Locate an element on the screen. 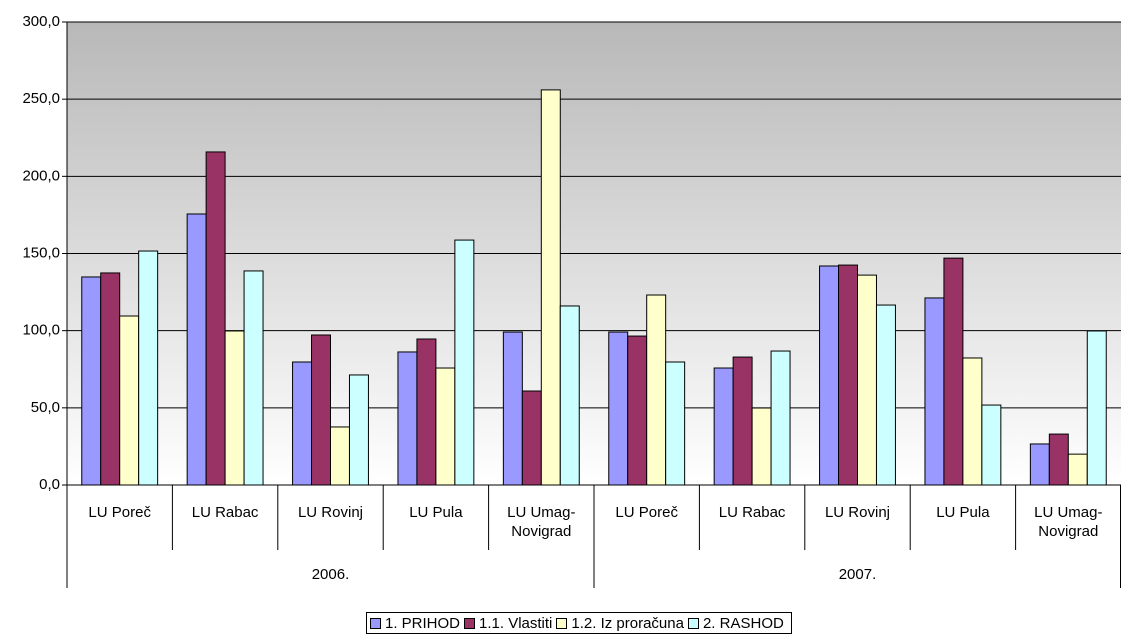  group-label: 2006. is located at coordinates (331, 574).